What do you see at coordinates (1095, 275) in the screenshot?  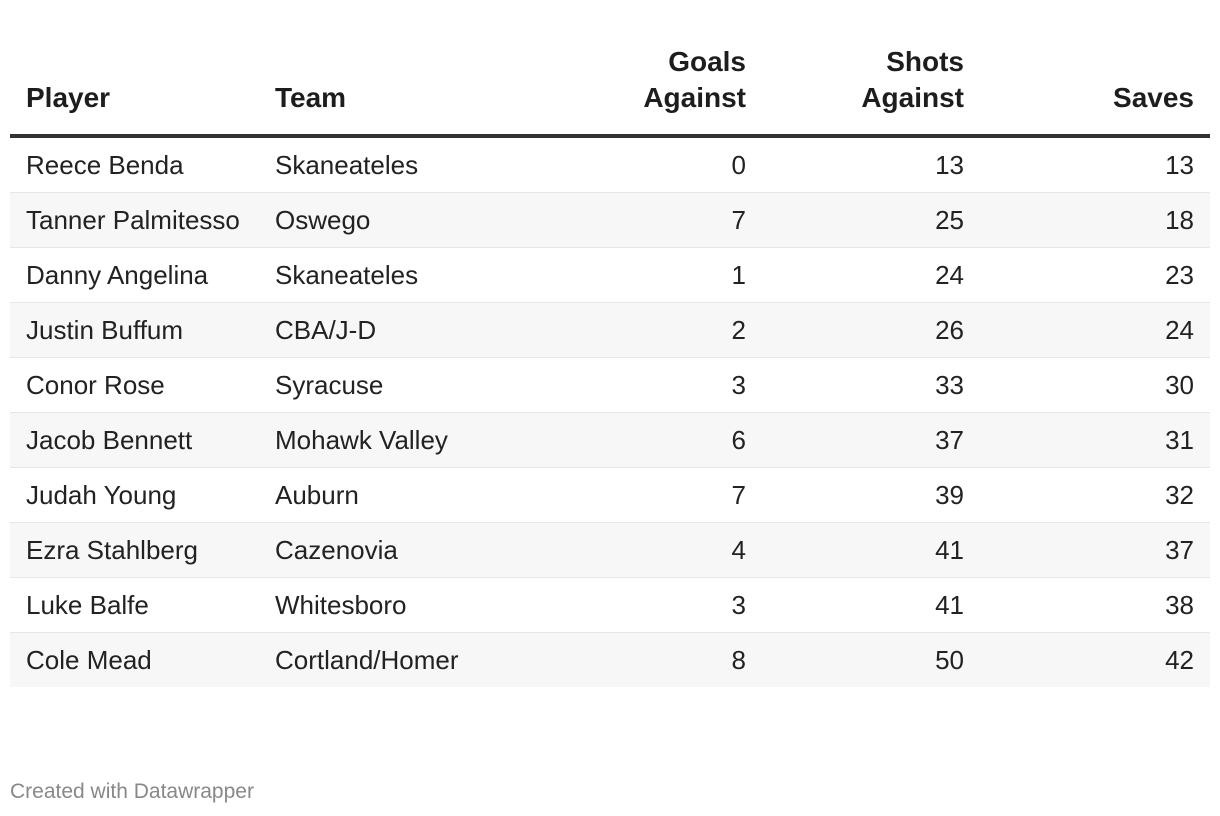 I see `cell-saves: 23` at bounding box center [1095, 275].